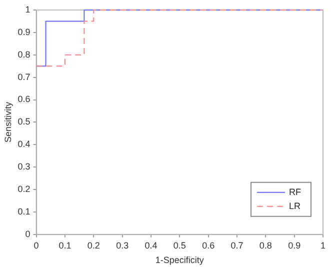 The width and height of the screenshot is (331, 267). What do you see at coordinates (7, 121) in the screenshot?
I see `y-axis-title: Sensitivity` at bounding box center [7, 121].